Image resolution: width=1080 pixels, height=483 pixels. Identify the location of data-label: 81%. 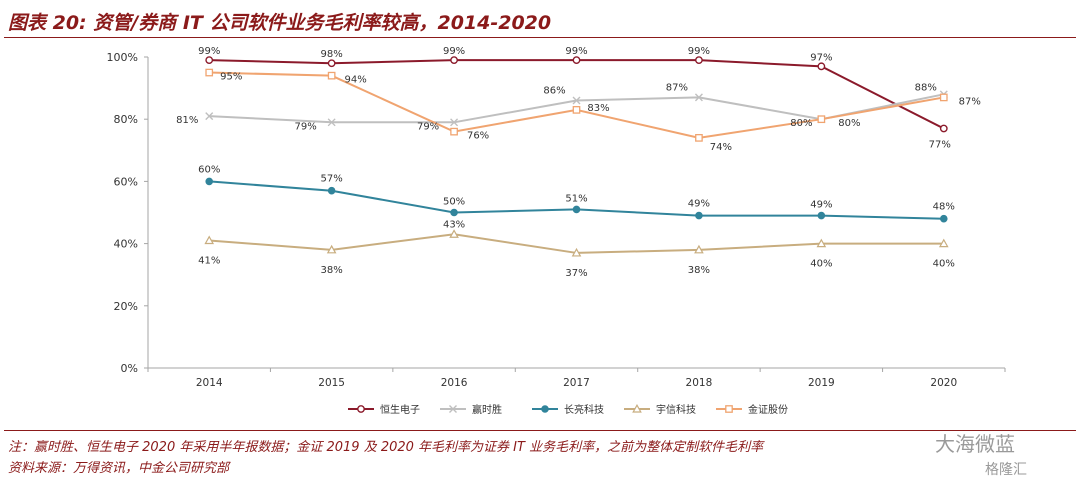
(187, 120).